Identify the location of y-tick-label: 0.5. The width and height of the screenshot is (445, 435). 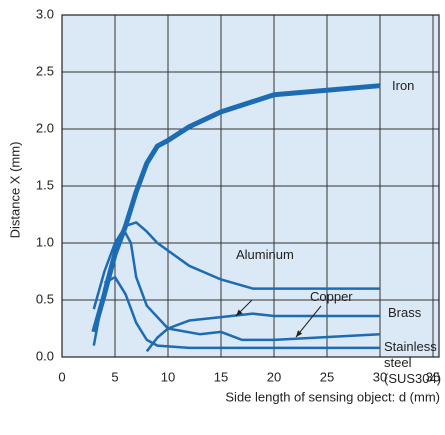
(45, 298).